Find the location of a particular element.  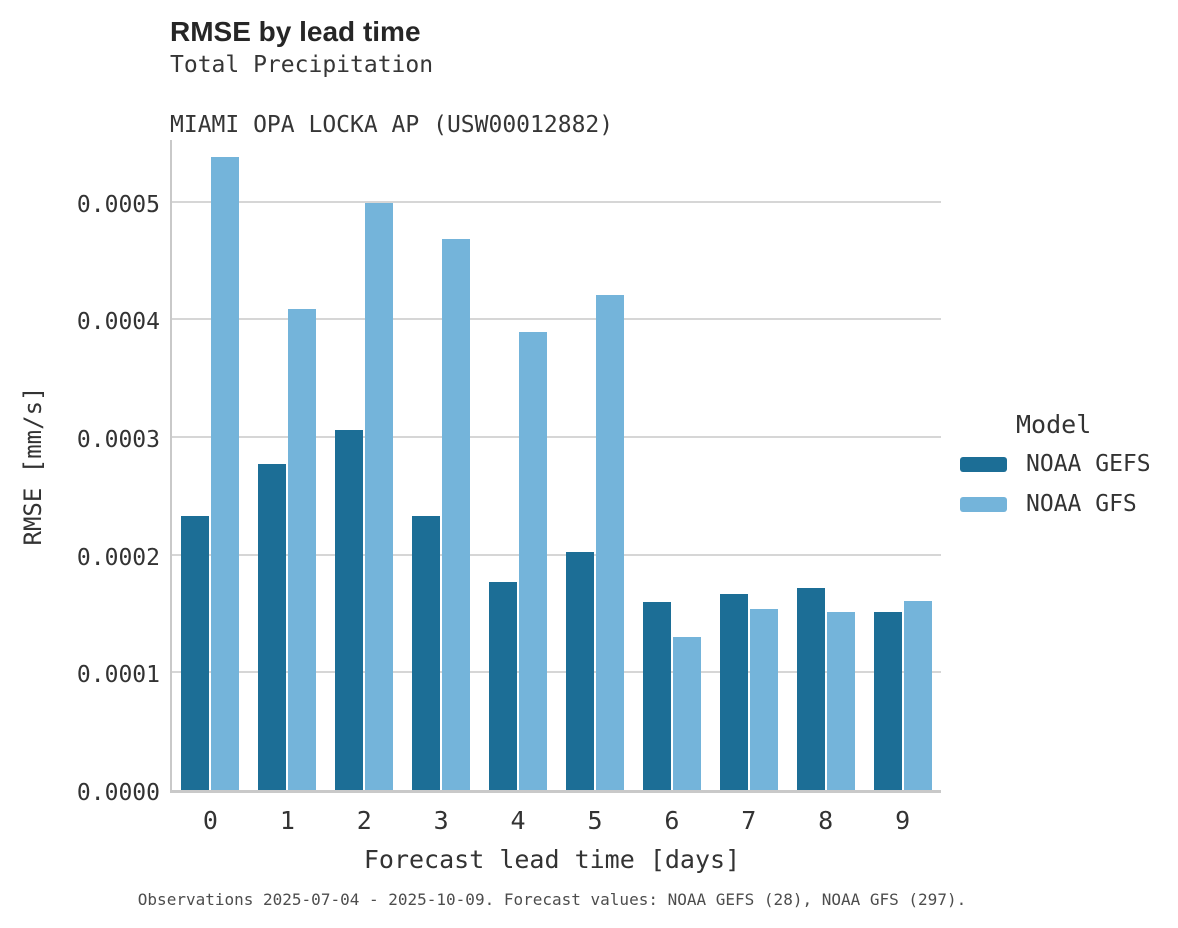

x-tick-label-9: 9 is located at coordinates (903, 820).